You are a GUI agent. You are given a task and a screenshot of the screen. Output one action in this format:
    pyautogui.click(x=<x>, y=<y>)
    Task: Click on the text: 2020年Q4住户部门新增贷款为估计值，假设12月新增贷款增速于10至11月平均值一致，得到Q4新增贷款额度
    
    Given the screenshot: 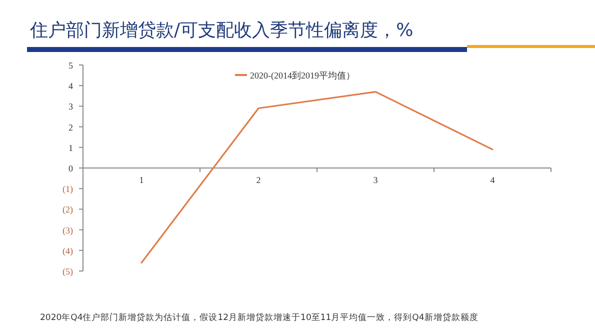 What is the action you would take?
    pyautogui.click(x=259, y=317)
    